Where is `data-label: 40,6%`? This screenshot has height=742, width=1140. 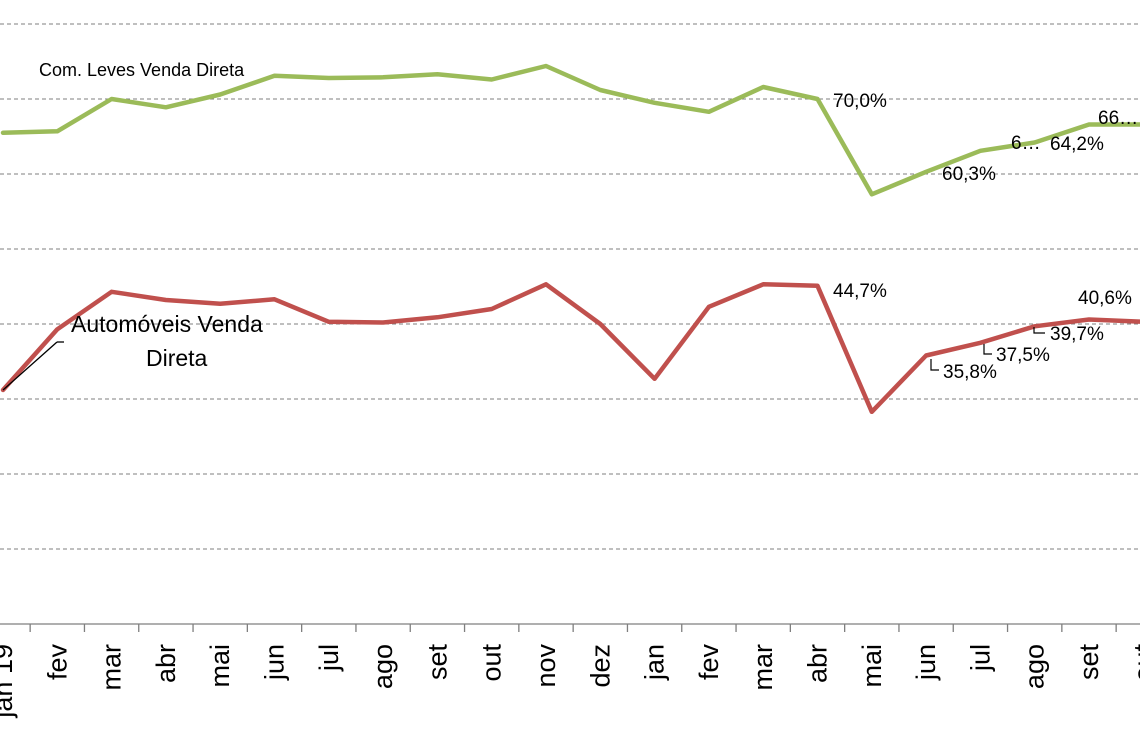 data-label: 40,6% is located at coordinates (1105, 298).